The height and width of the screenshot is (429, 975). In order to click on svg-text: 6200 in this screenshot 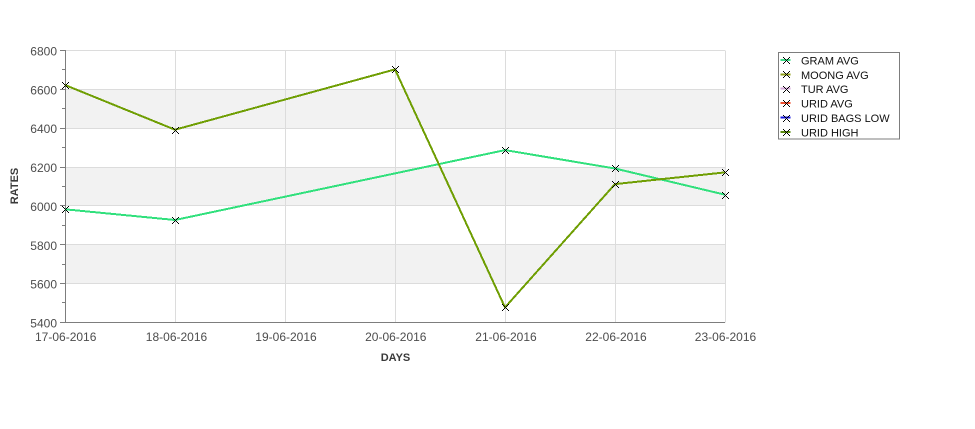, I will do `click(43, 168)`.